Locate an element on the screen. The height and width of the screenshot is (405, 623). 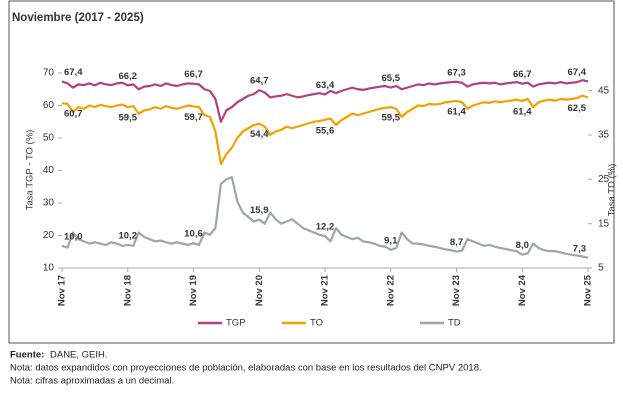
data-label: 12,2 is located at coordinates (325, 227).